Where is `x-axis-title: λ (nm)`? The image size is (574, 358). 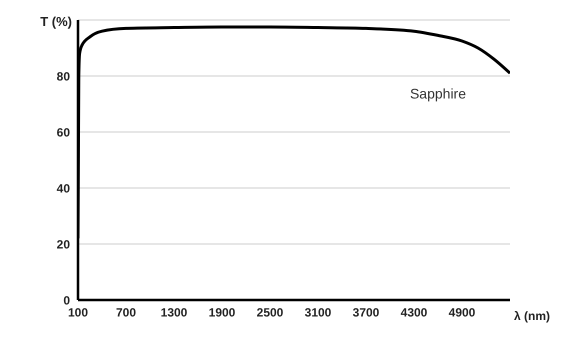 x-axis-title: λ (nm) is located at coordinates (532, 316).